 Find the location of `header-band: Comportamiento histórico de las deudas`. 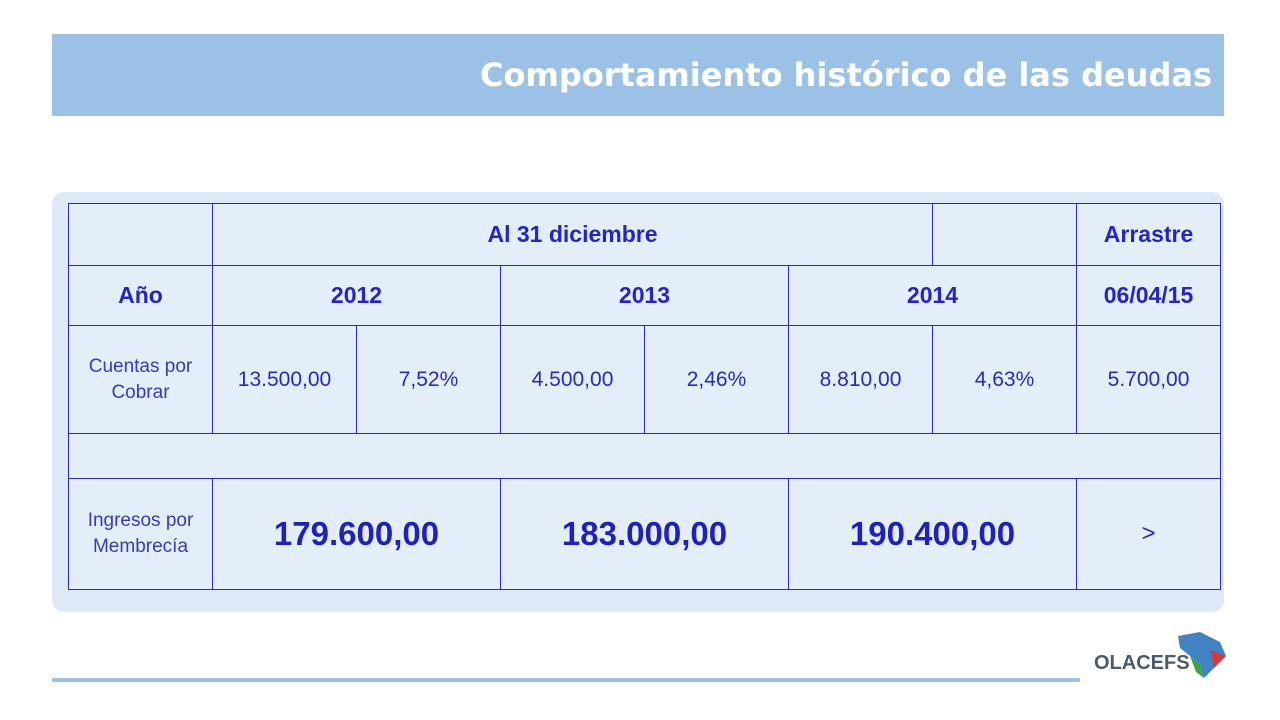

header-band: Comportamiento histórico de las deudas is located at coordinates (638, 75).